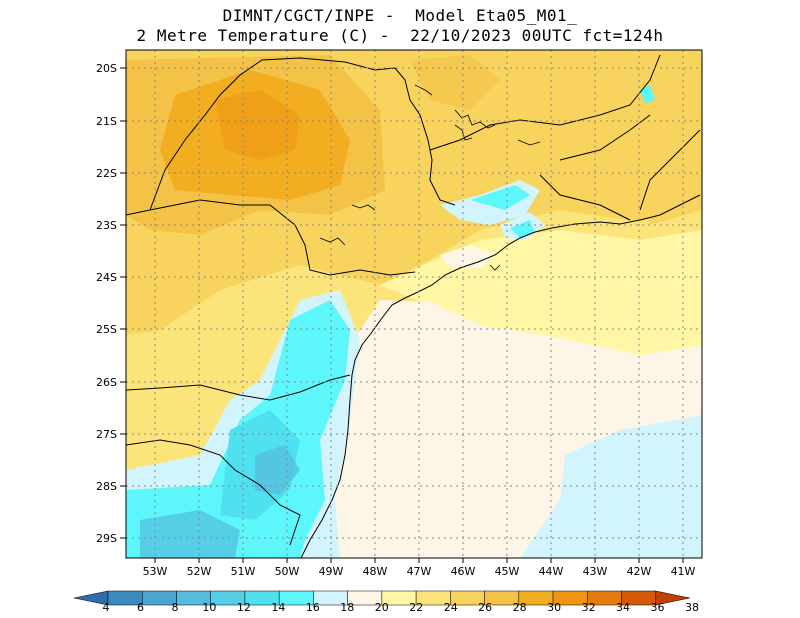 The height and width of the screenshot is (618, 800). What do you see at coordinates (243, 571) in the screenshot?
I see `lon-label: 51W` at bounding box center [243, 571].